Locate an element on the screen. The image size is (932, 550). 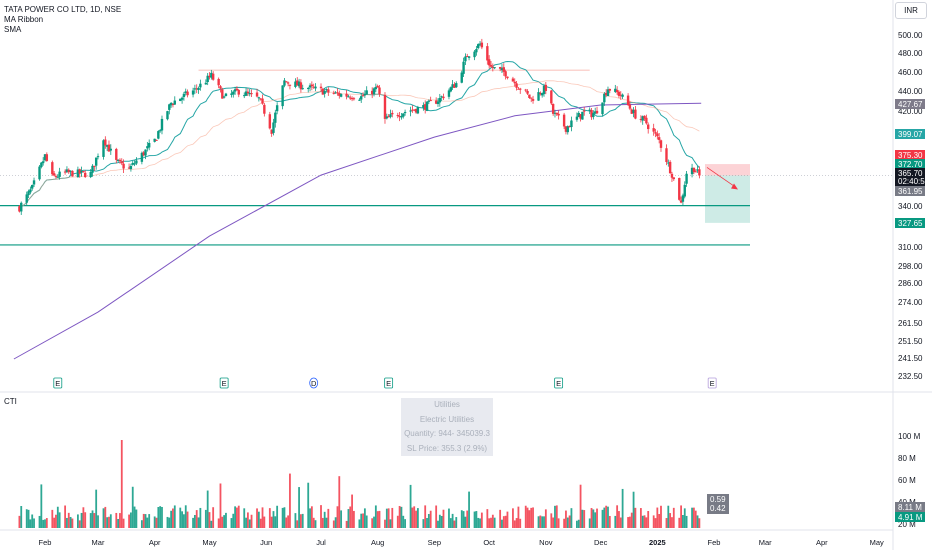
info-sector: Utilities is located at coordinates (447, 404).